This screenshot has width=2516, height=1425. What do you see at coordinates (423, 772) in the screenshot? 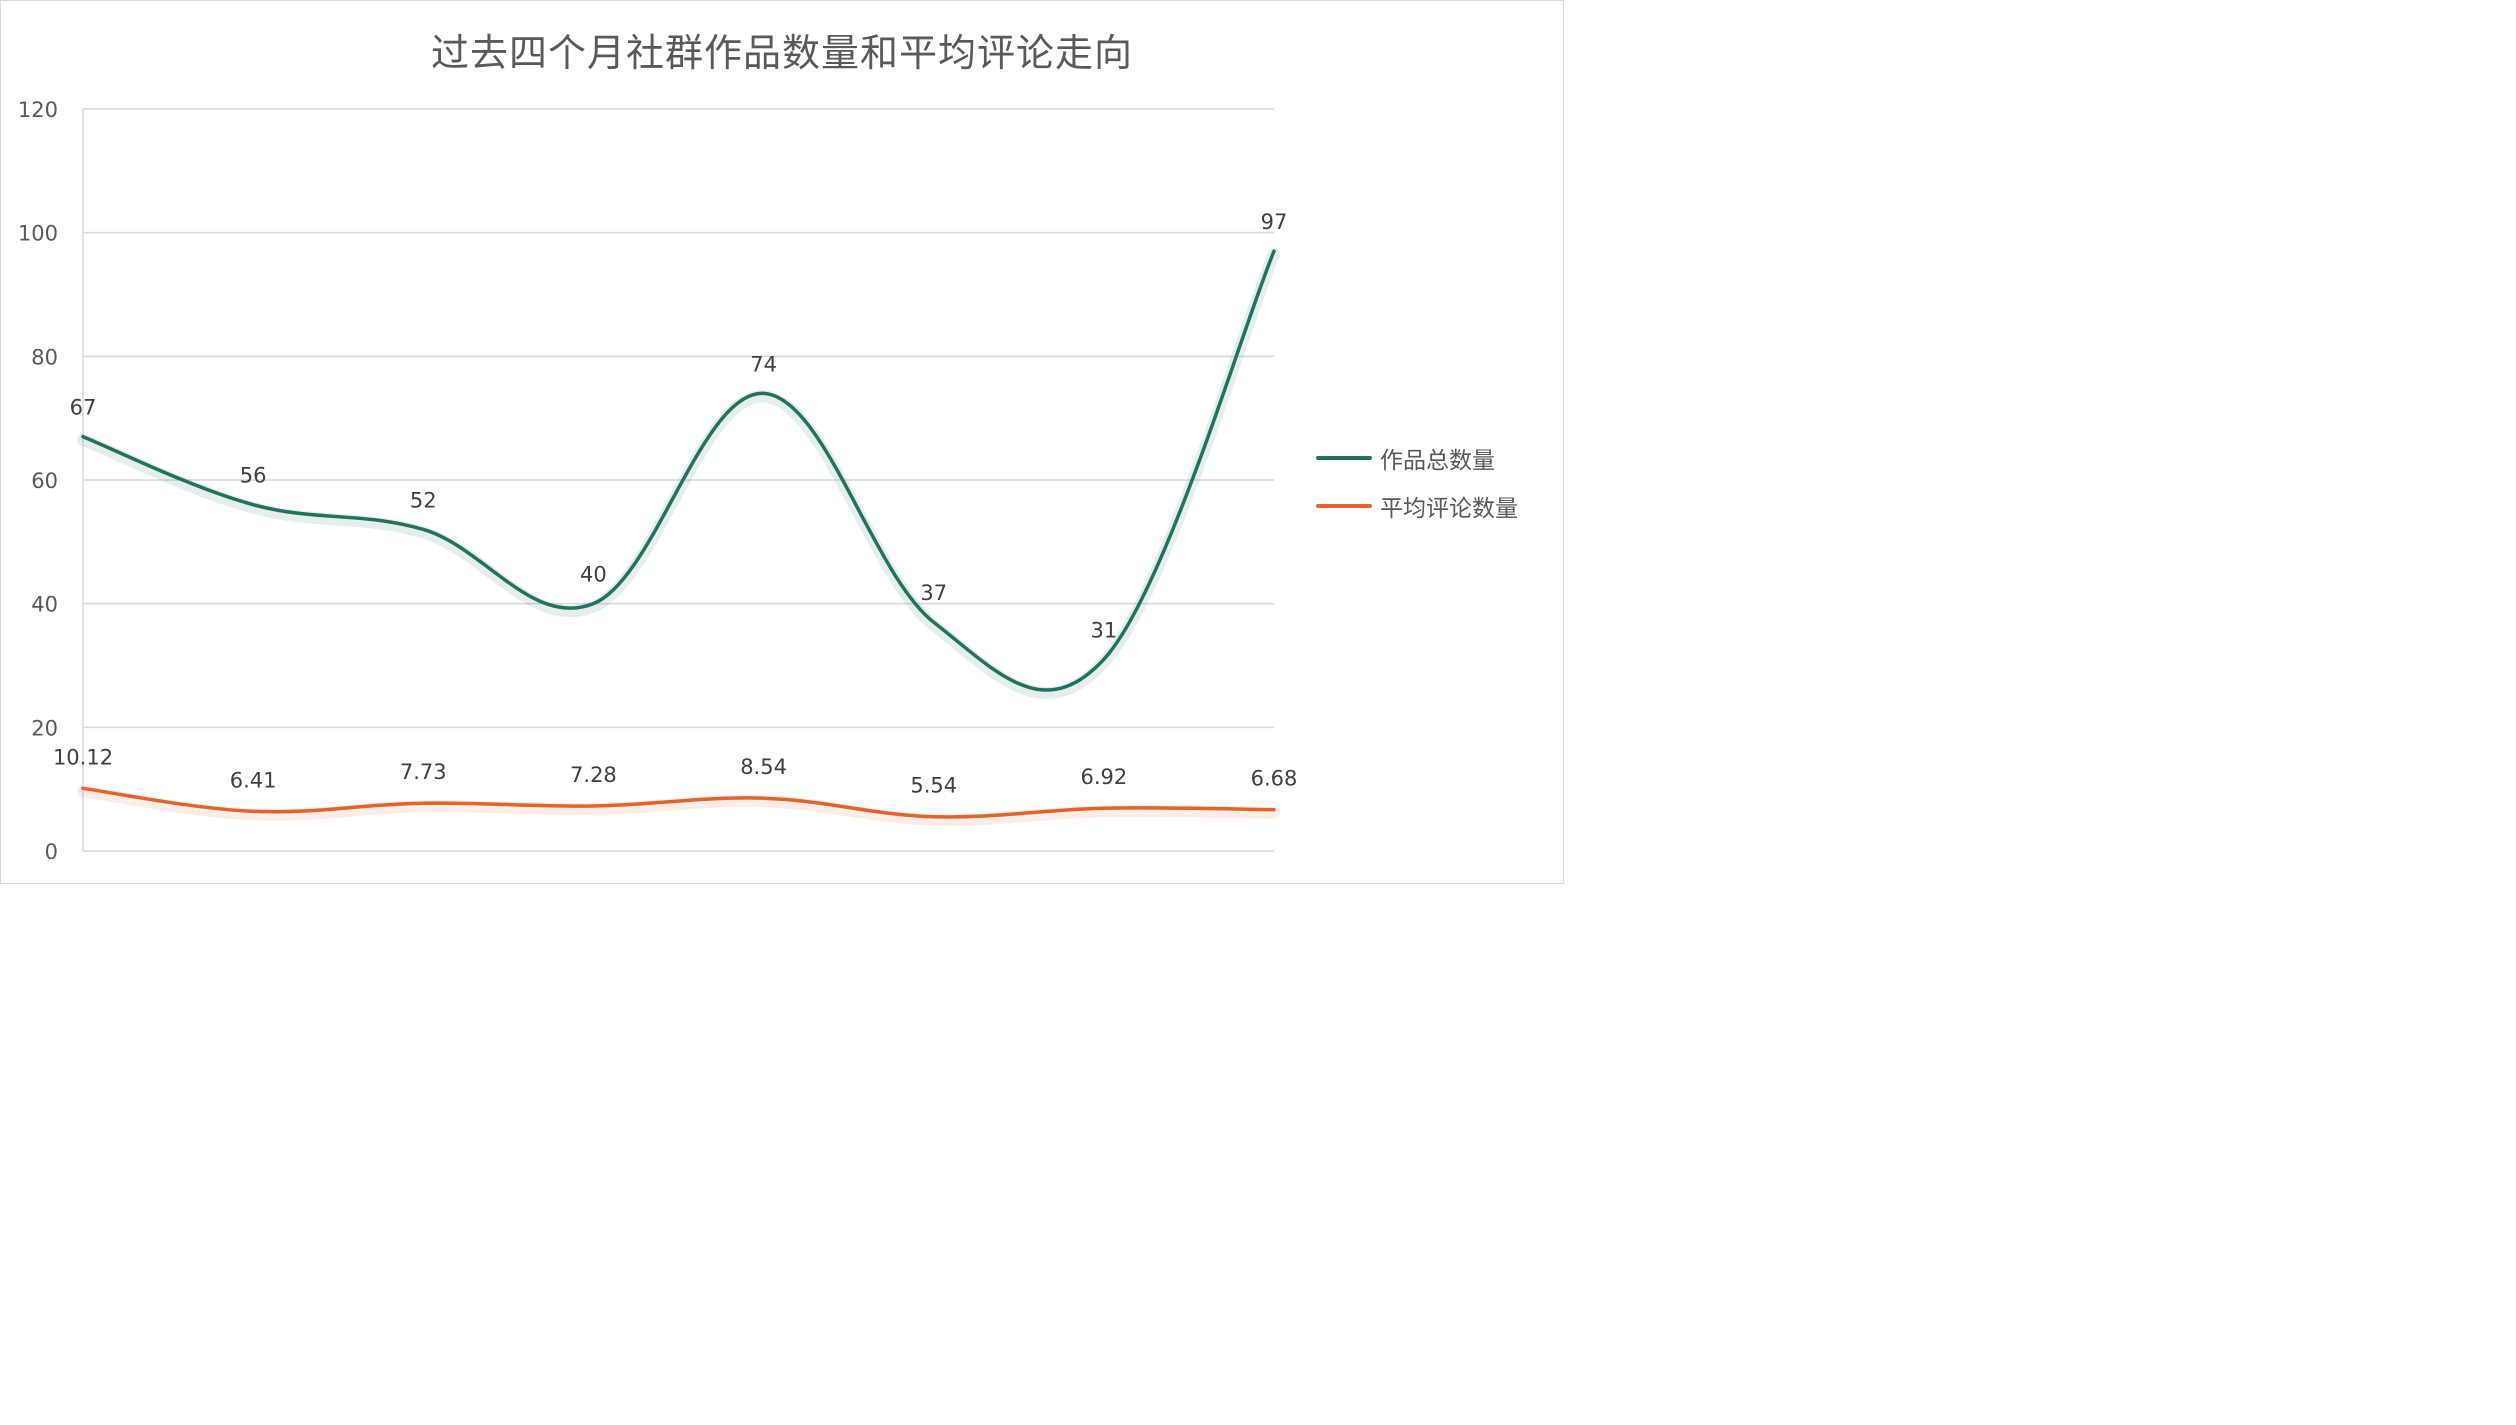
I see `data-label-1-2: 7.73` at bounding box center [423, 772].